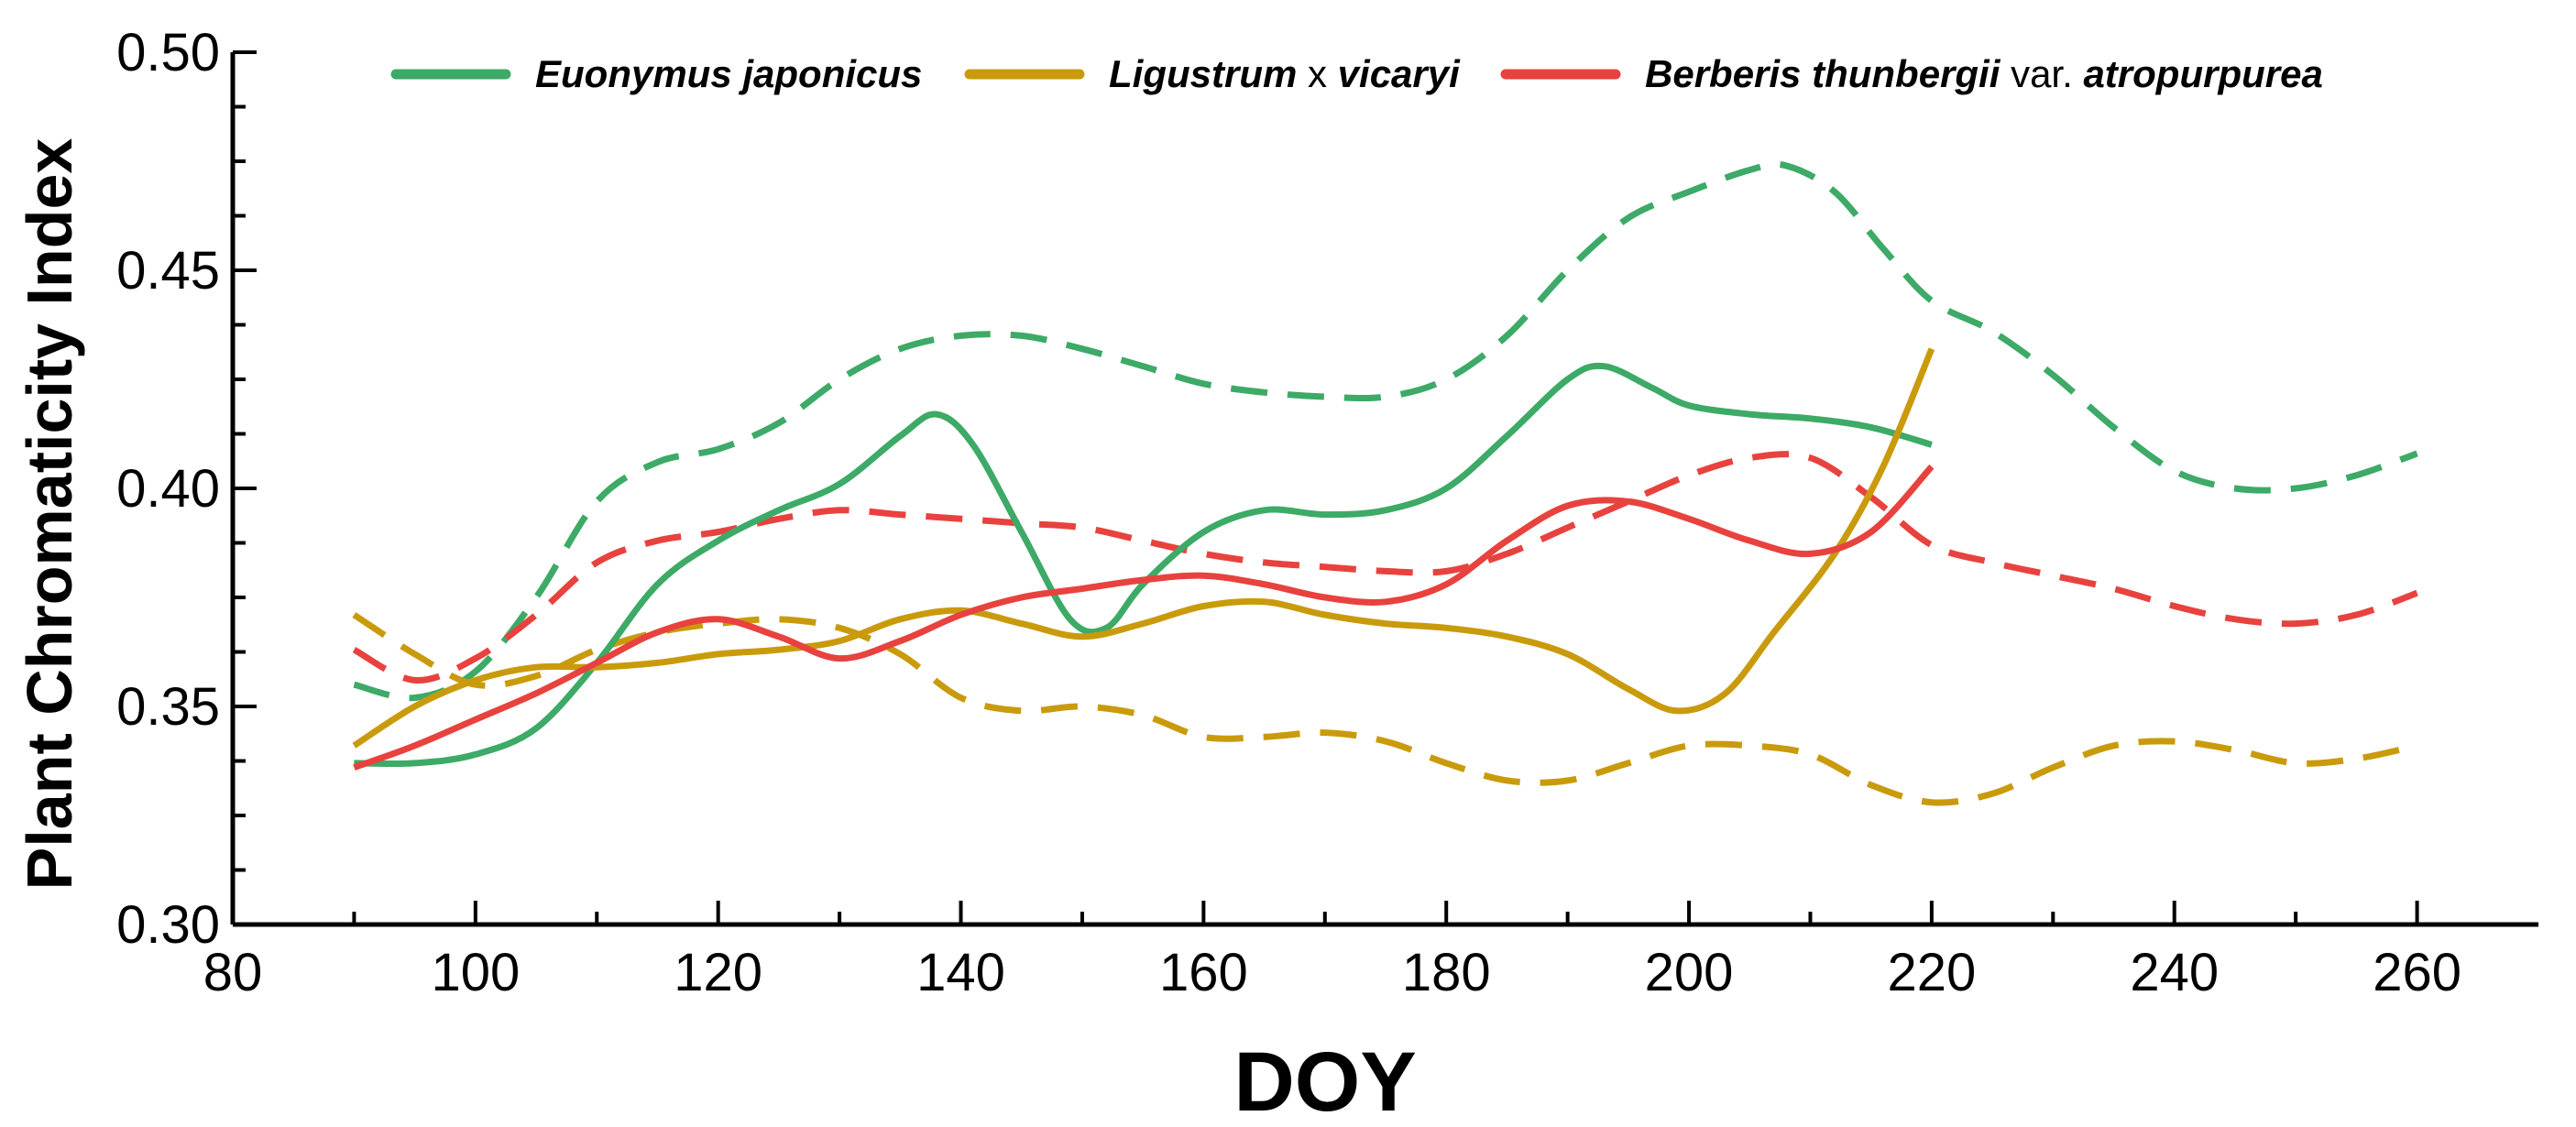 This screenshot has height=1127, width=2576. Describe the element at coordinates (960, 972) in the screenshot. I see `x-tick-label: 140` at that location.